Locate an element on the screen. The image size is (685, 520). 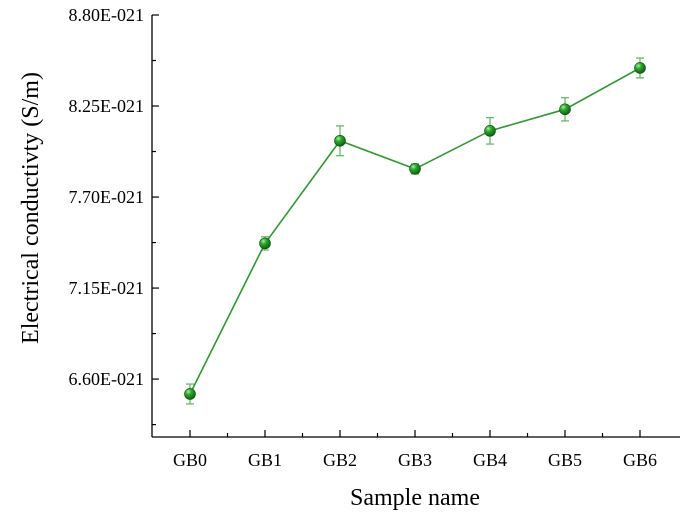
x-tick-label: GB4 is located at coordinates (490, 460).